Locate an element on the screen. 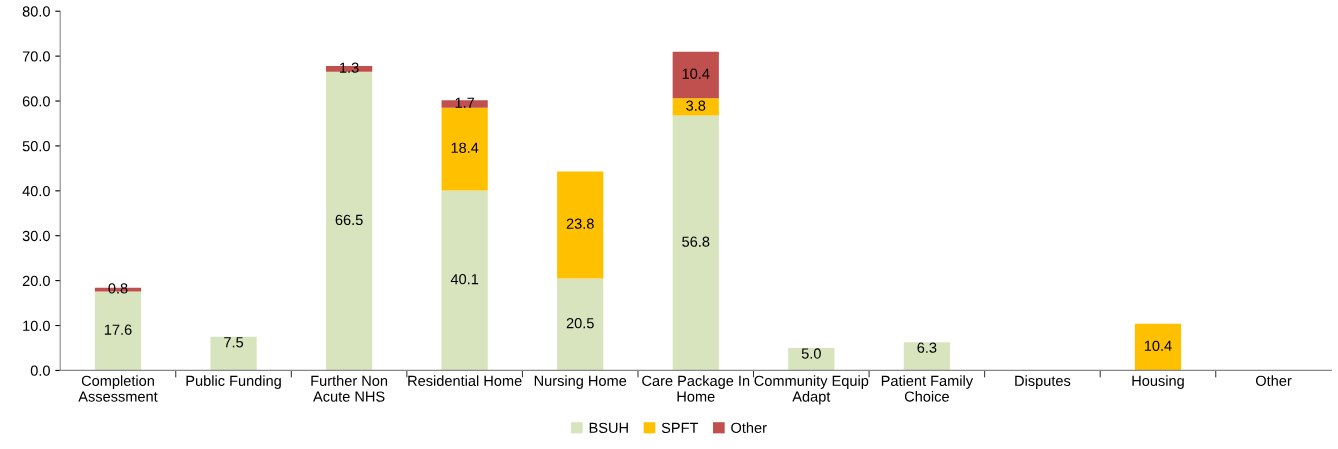 Image resolution: width=1338 pixels, height=449 pixels. y-tick-label: 20.0 is located at coordinates (36, 281).